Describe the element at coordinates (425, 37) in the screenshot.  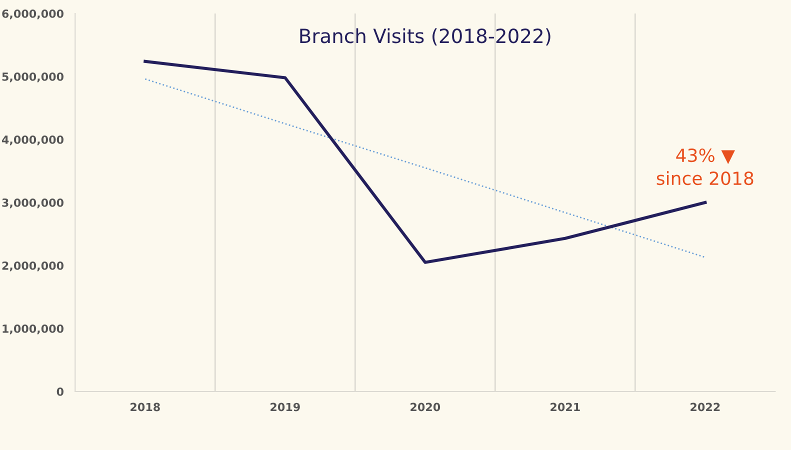
I see `text: Branch Visits (2018-2022)` at that location.